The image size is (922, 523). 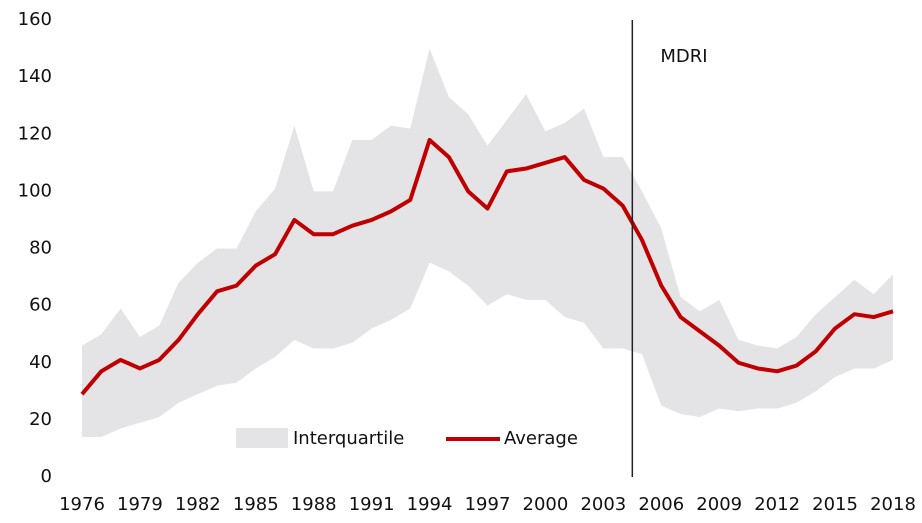 I want to click on x-tick-label: 1988, so click(x=314, y=504).